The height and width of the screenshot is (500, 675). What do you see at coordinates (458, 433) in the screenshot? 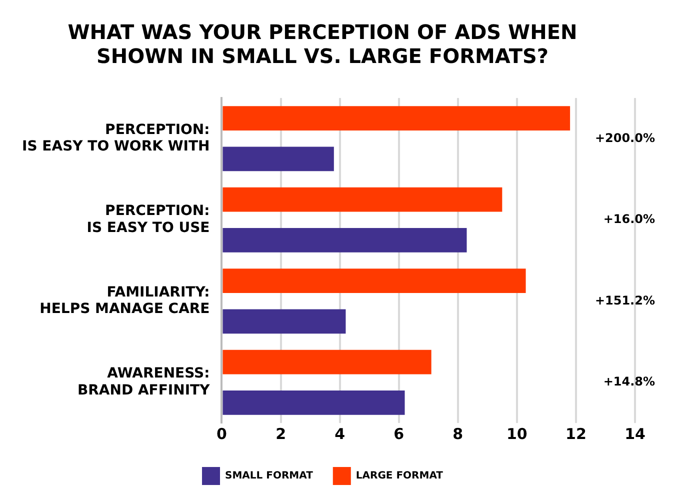
I see `x-tick-label: 8` at bounding box center [458, 433].